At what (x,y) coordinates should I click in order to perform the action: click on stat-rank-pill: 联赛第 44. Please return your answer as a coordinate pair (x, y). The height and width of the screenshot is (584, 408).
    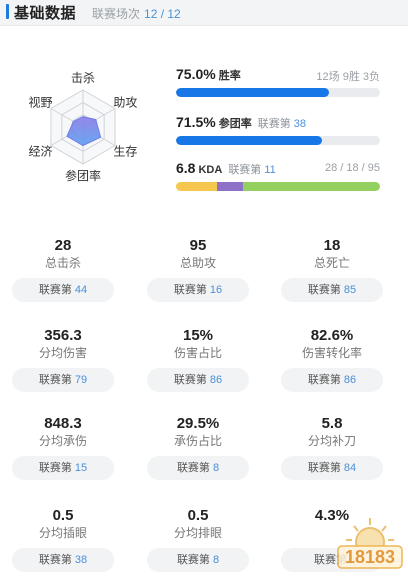
    Looking at the image, I should click on (63, 290).